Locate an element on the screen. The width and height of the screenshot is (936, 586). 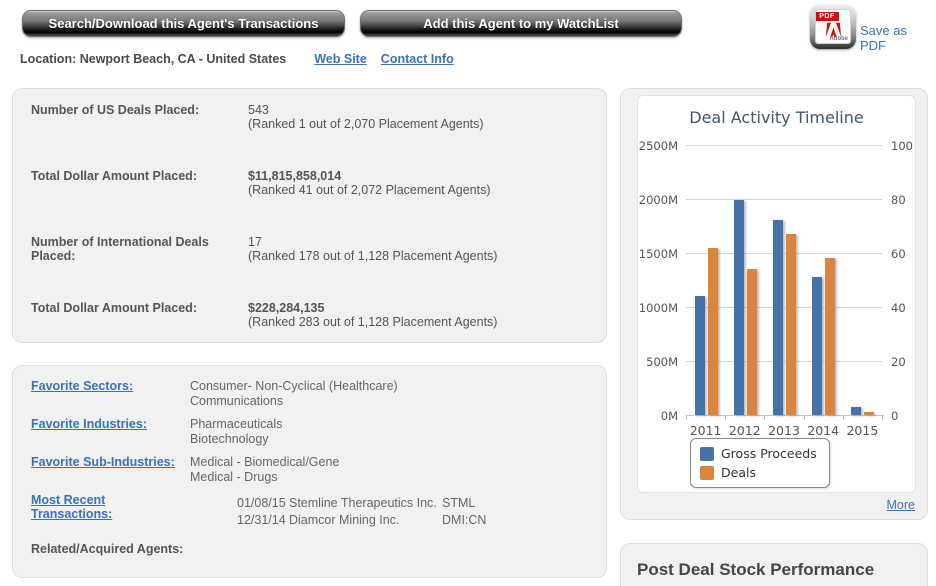
x-axis-category-label: 2011 is located at coordinates (705, 430).